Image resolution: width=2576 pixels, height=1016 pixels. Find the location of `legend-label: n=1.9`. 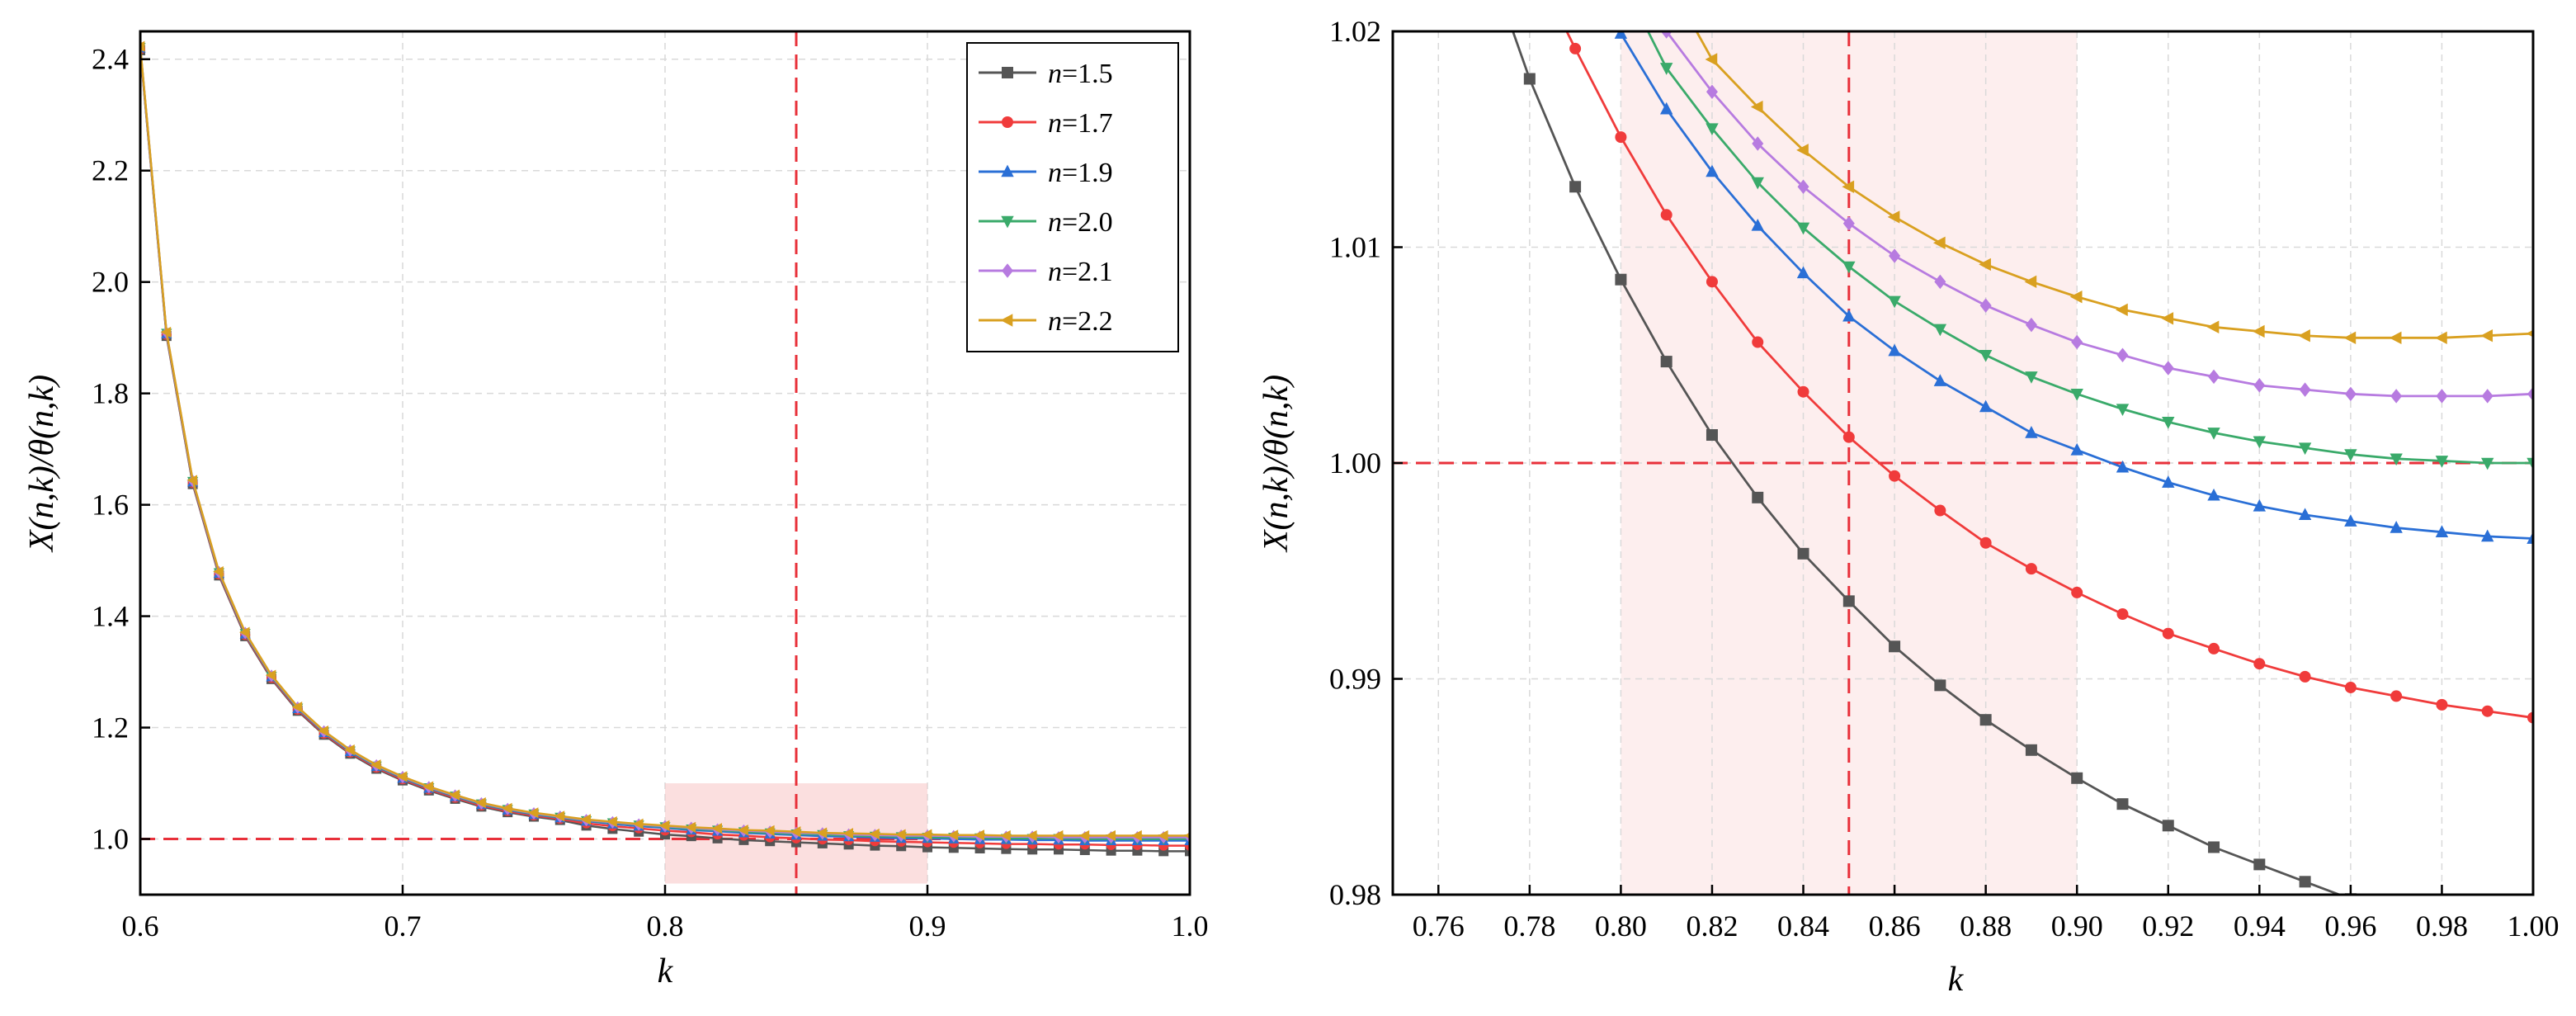

legend-label: n=1.9 is located at coordinates (1080, 173).